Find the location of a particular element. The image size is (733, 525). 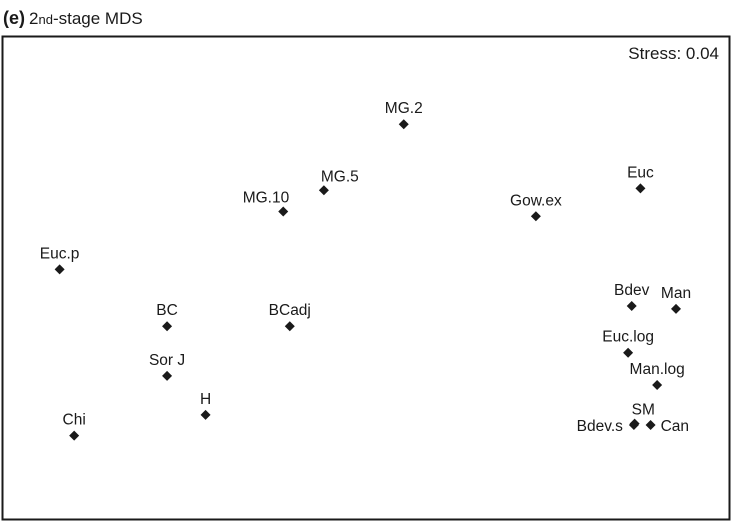

point-marker-bc is located at coordinates (167, 326).